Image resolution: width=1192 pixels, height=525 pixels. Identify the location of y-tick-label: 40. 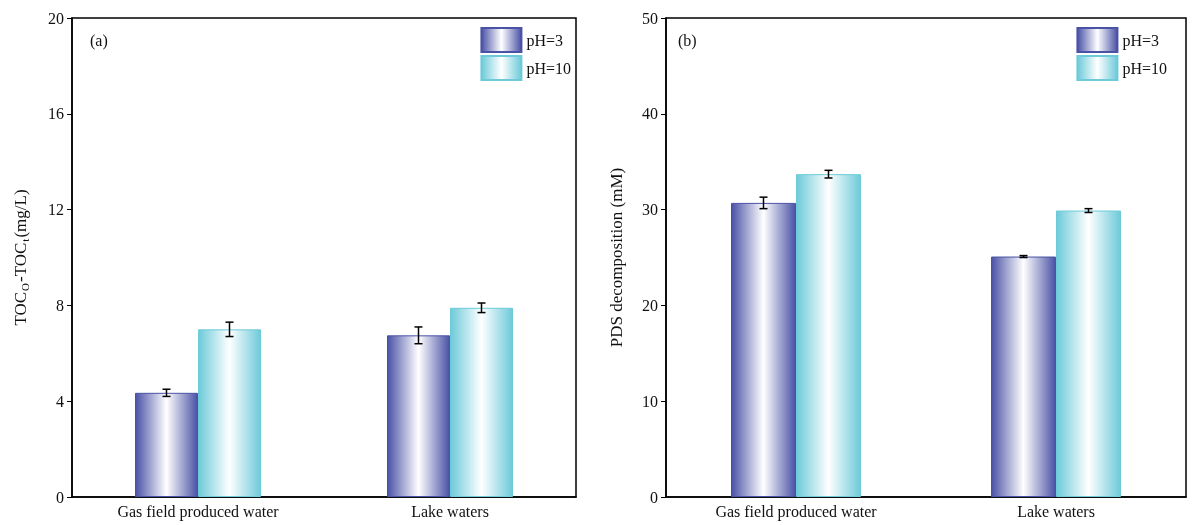
(650, 114).